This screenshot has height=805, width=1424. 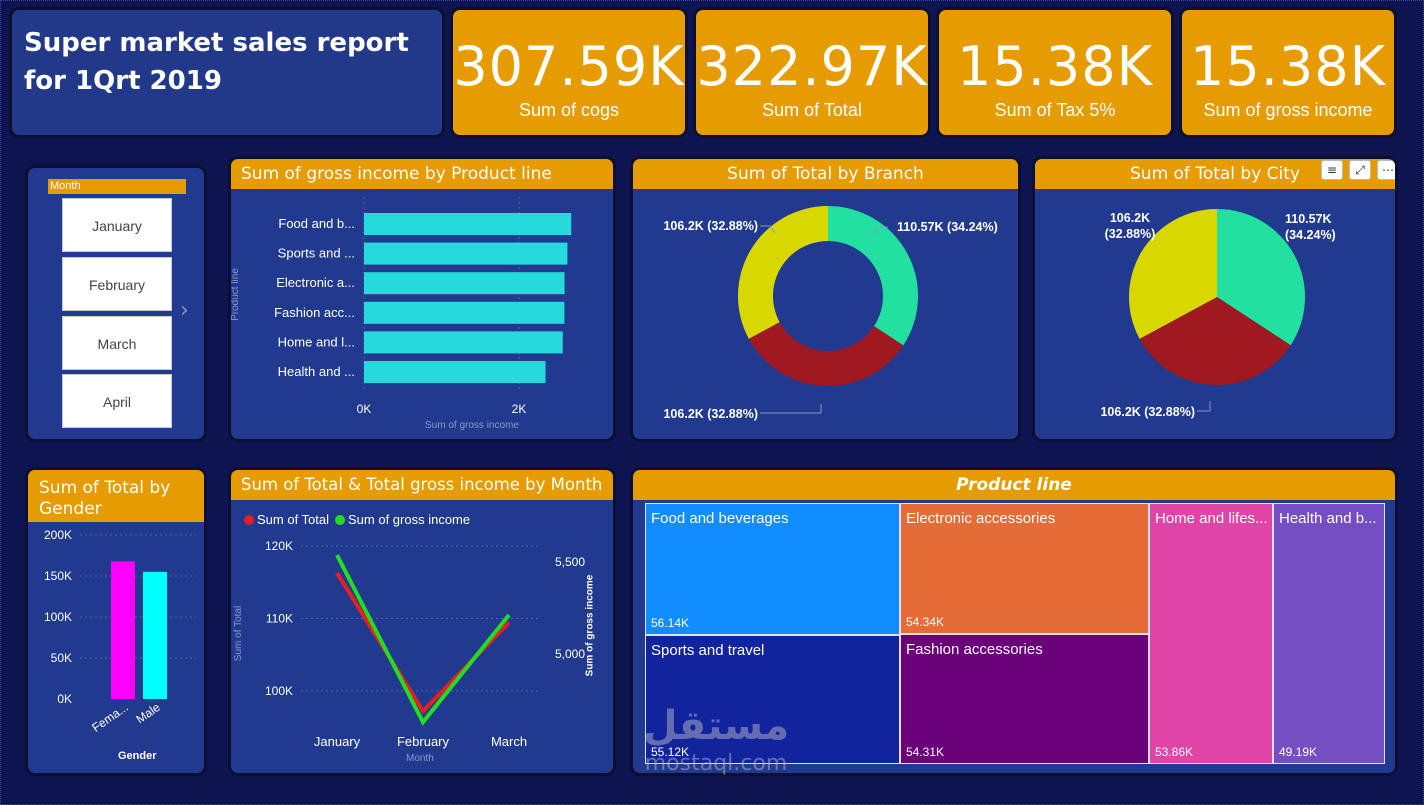 I want to click on y-right-tick-label: 5,000, so click(x=570, y=654).